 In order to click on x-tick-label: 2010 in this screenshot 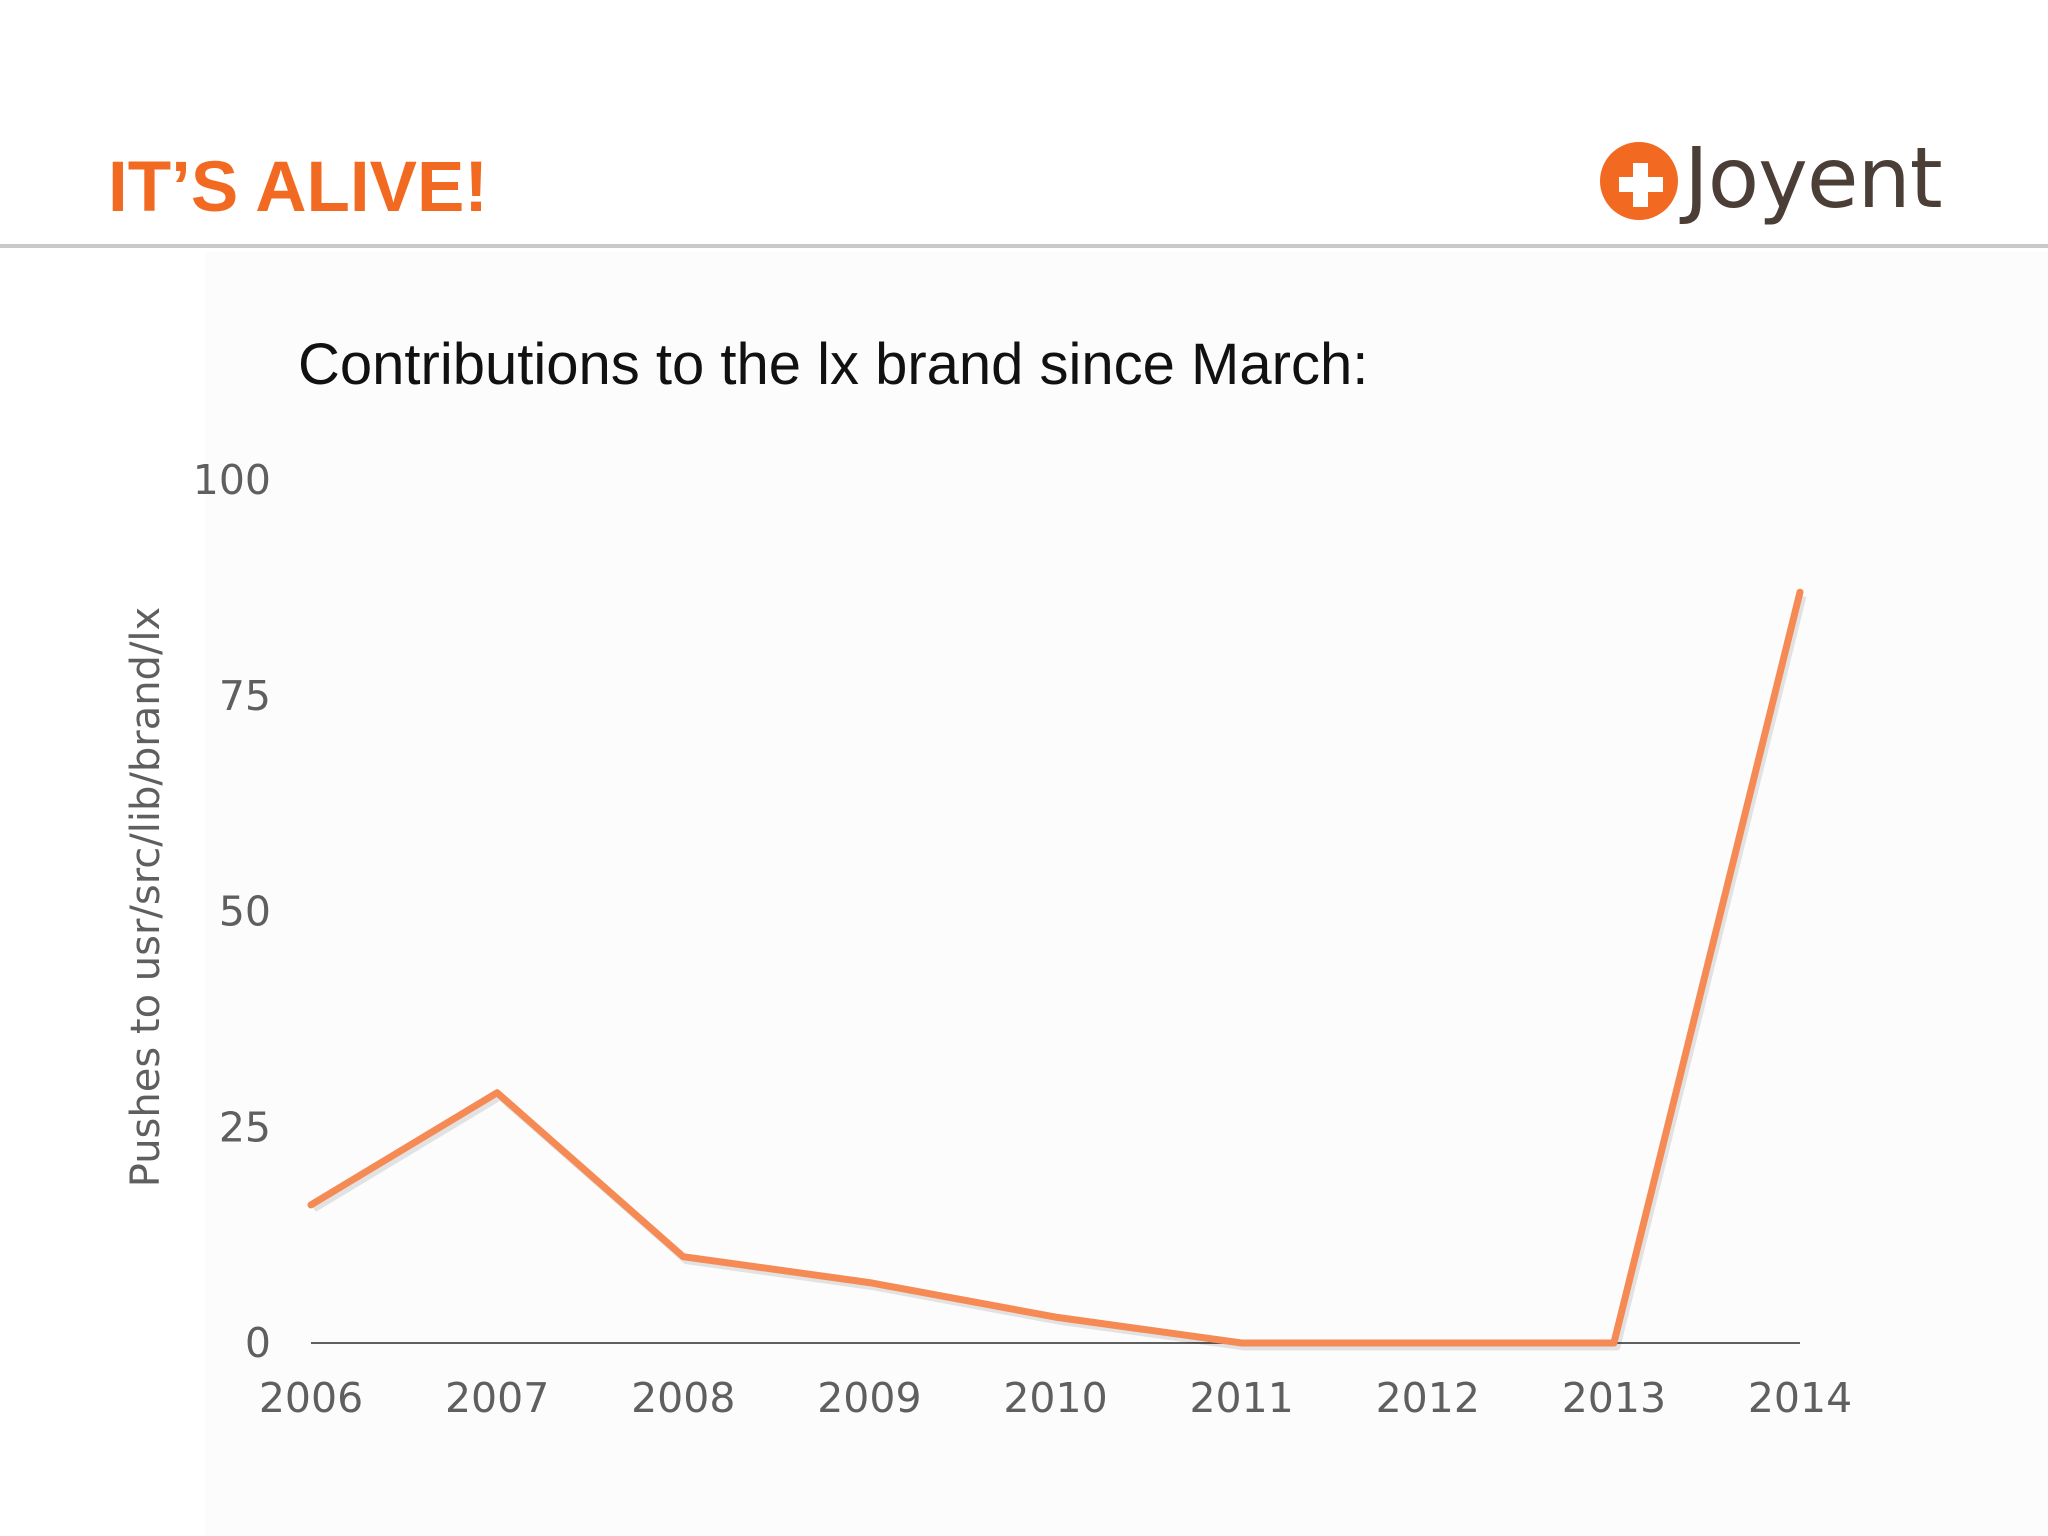, I will do `click(1055, 1398)`.